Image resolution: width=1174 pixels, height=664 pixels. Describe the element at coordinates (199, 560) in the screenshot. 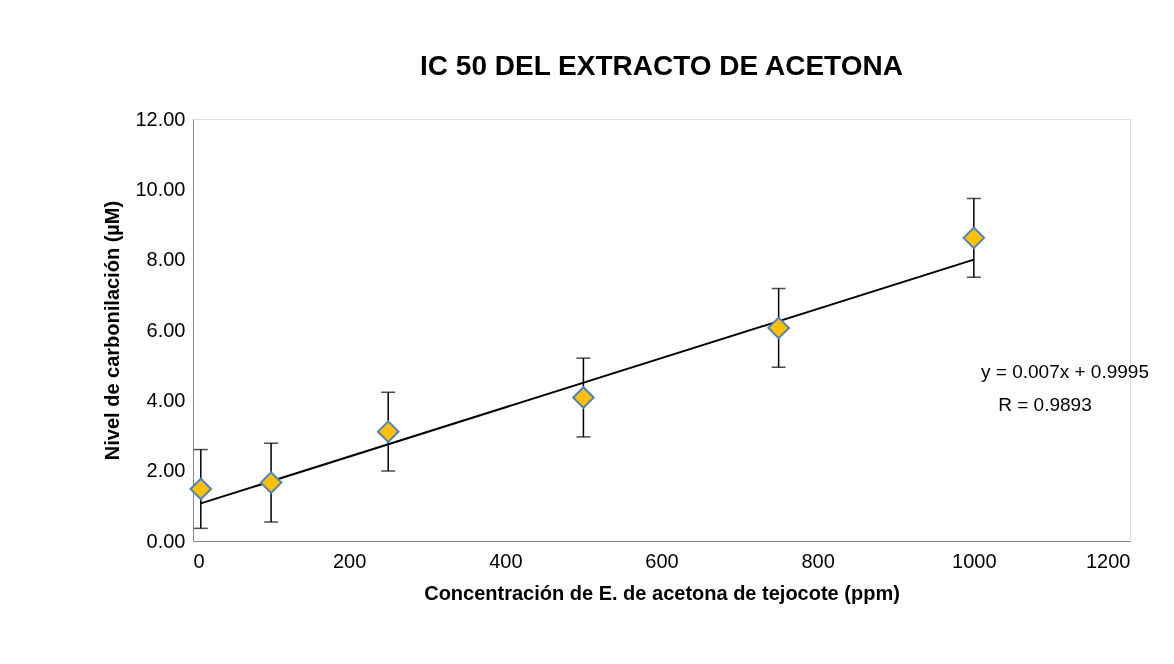

I see `x-tick-label: 0` at that location.